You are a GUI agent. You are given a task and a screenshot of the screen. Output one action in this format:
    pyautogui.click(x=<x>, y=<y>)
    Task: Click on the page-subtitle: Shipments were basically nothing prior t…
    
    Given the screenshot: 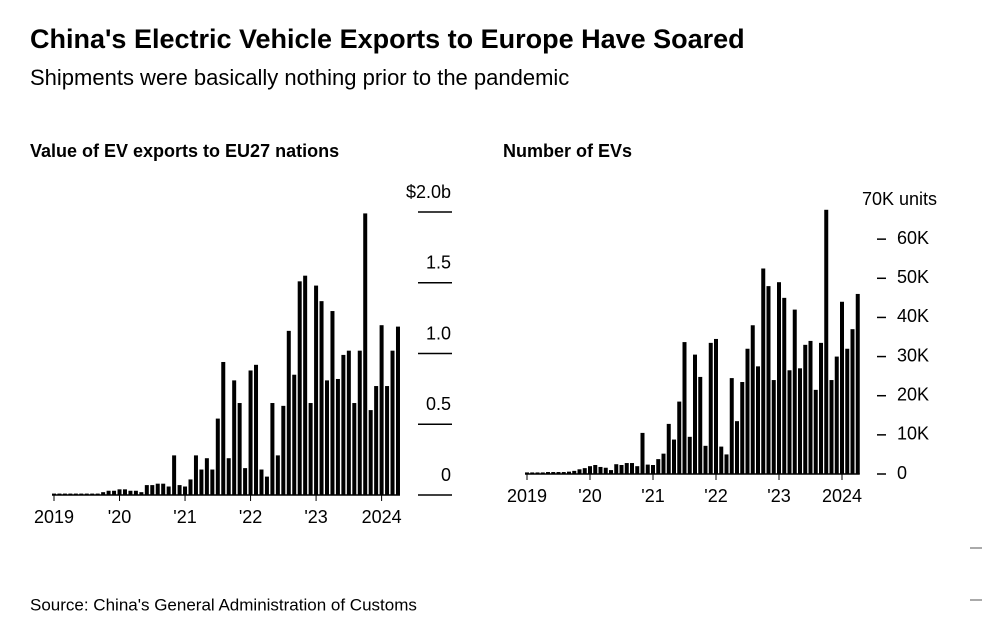 What is the action you would take?
    pyautogui.click(x=299, y=77)
    